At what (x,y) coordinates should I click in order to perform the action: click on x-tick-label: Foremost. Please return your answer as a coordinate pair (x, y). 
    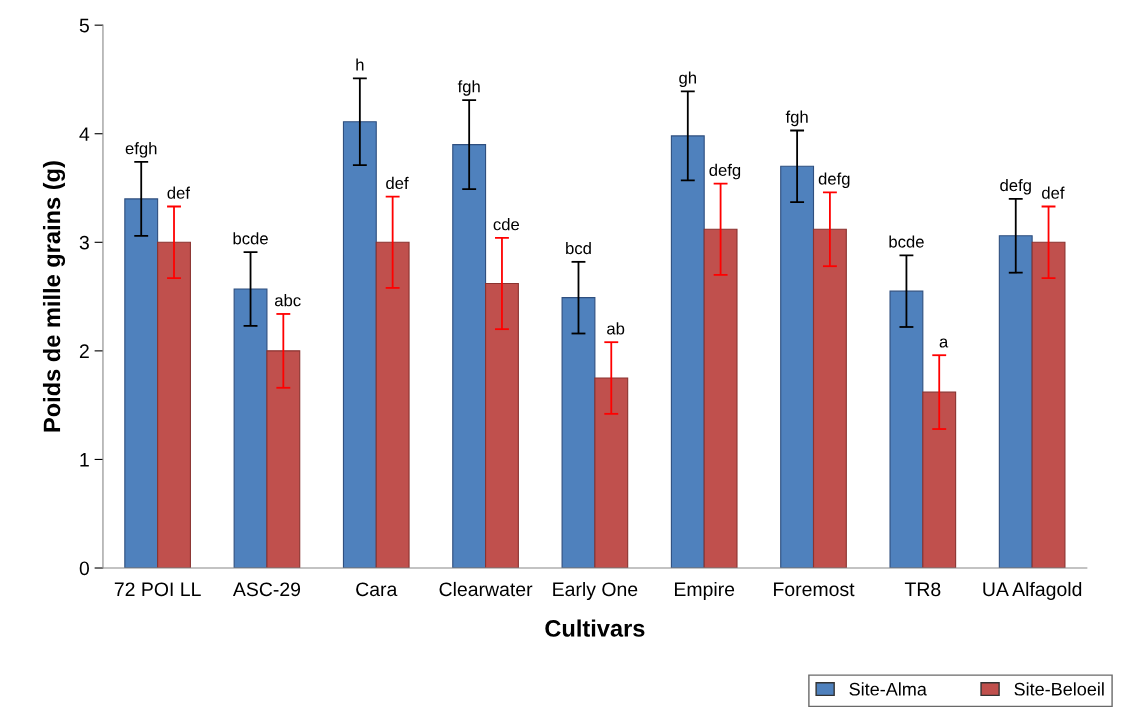
    Looking at the image, I should click on (814, 589).